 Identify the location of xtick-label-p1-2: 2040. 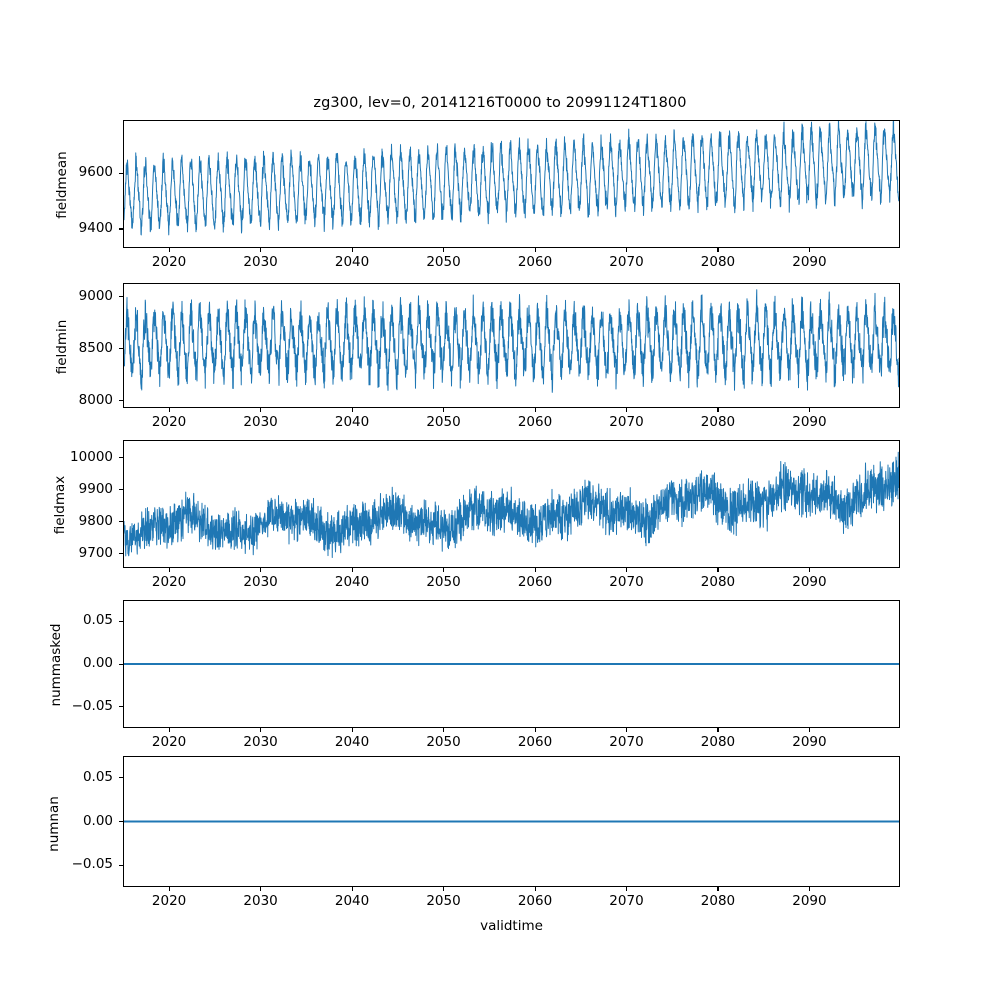
(352, 422).